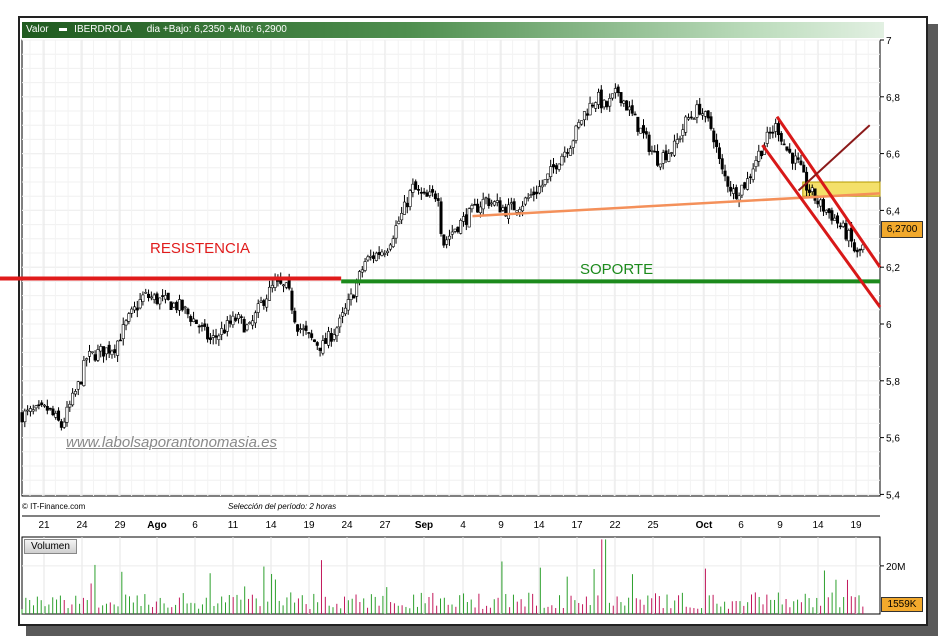 Image resolution: width=940 pixels, height=640 pixels. What do you see at coordinates (282, 506) in the screenshot?
I see `period-selection: Selección del período: 2 horas` at bounding box center [282, 506].